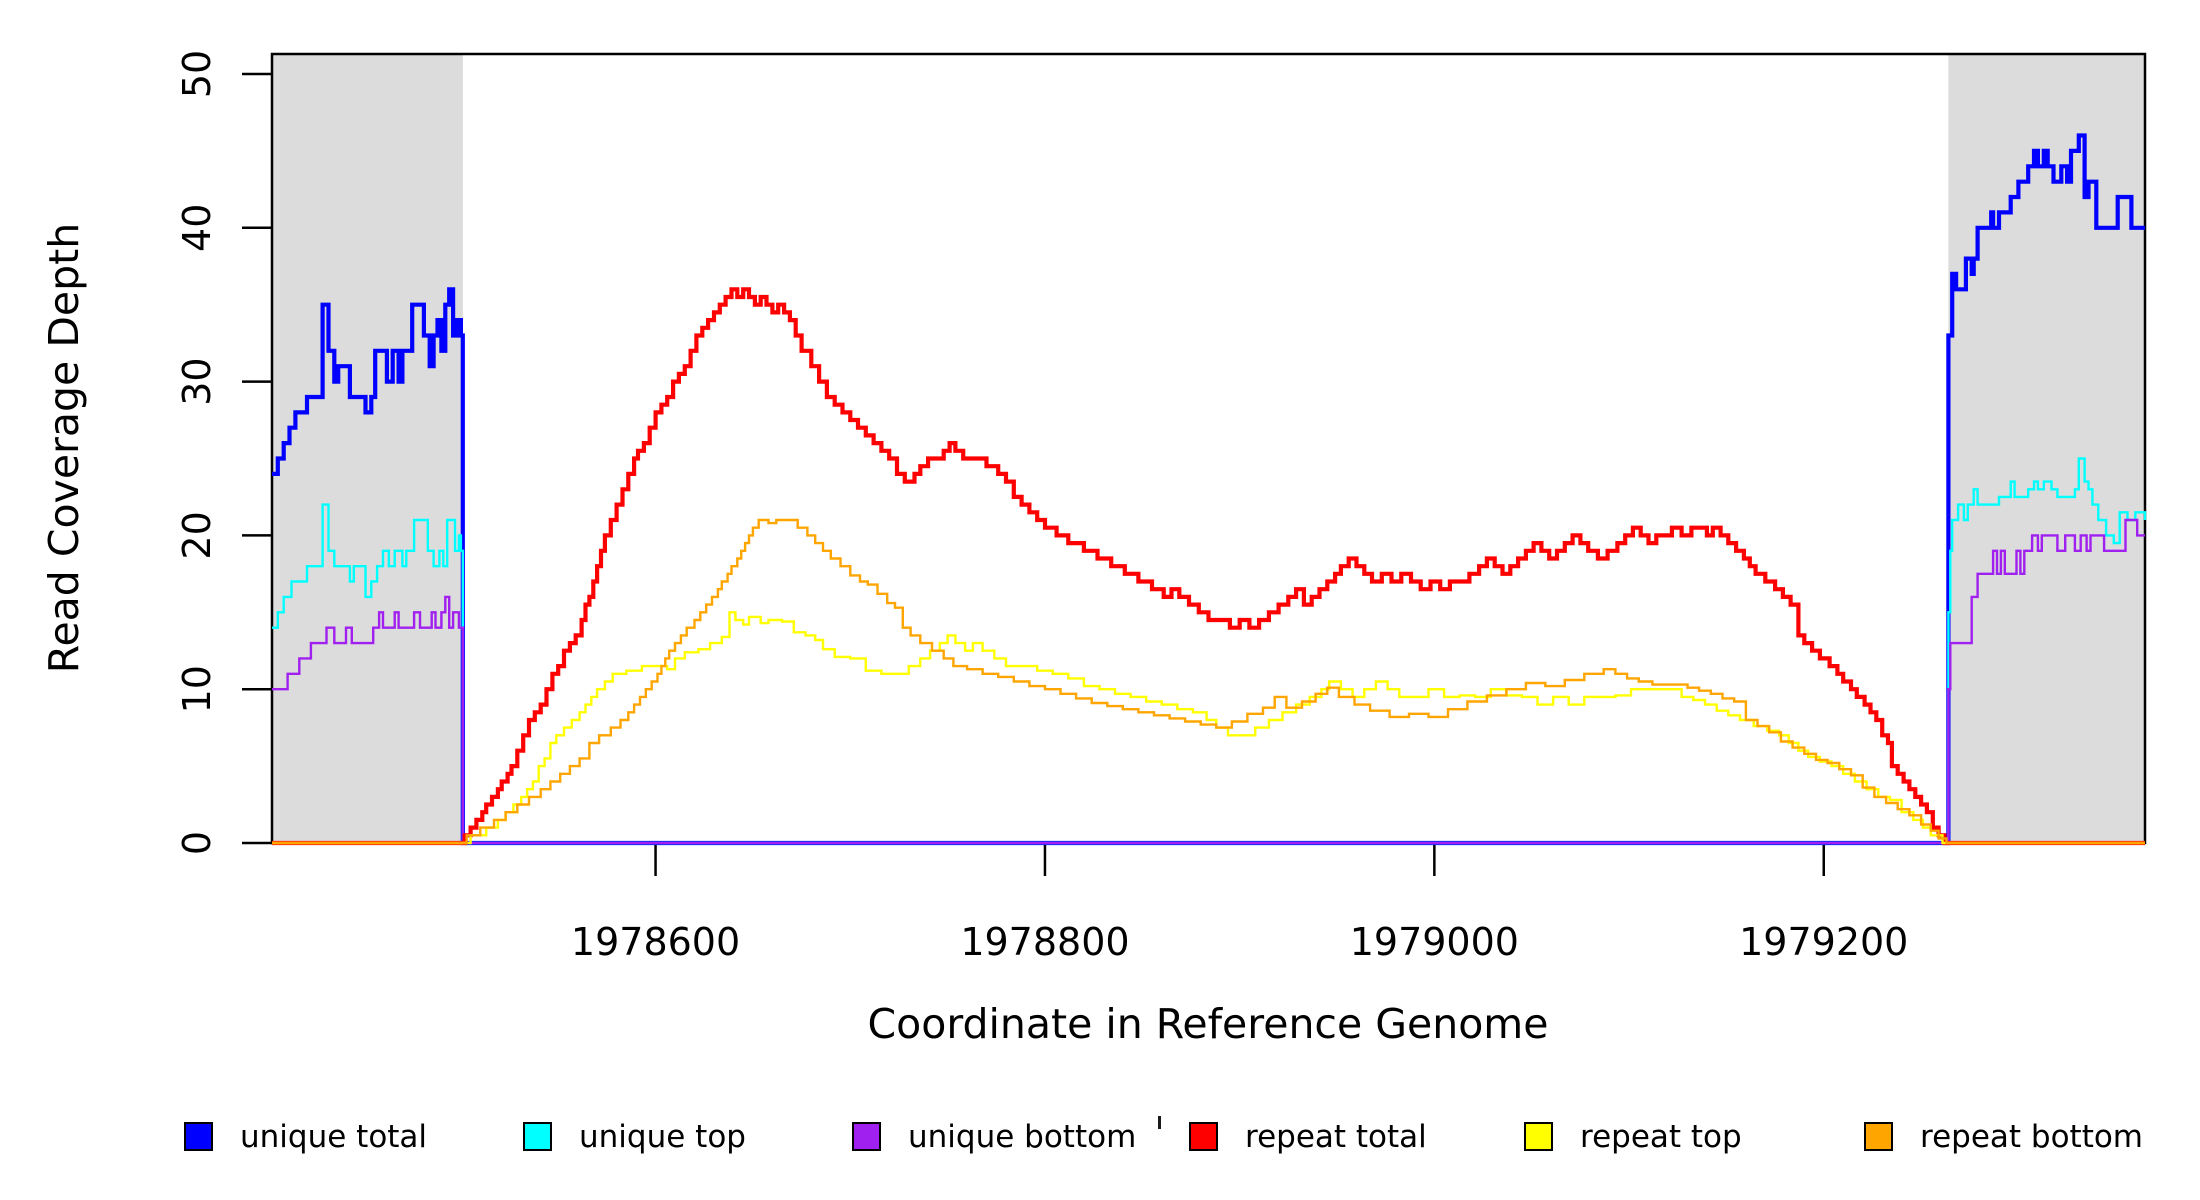 Image resolution: width=2200 pixels, height=1200 pixels. What do you see at coordinates (197, 74) in the screenshot?
I see `y-tick-label: 50` at bounding box center [197, 74].